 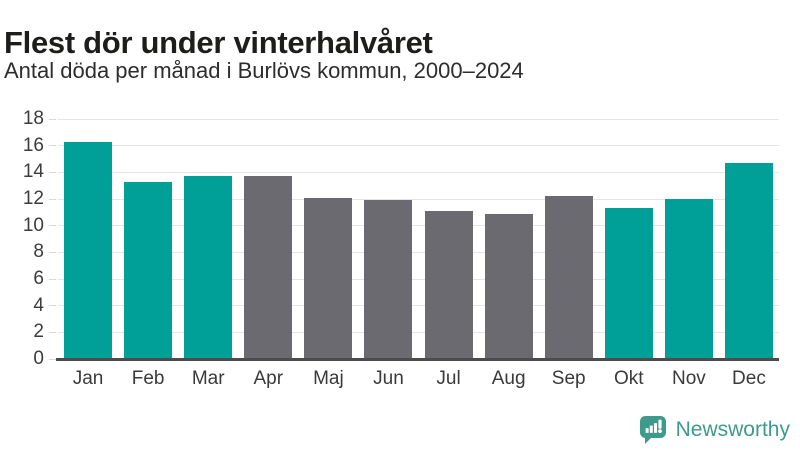 I want to click on y-axis-label: 2, so click(x=38, y=332).